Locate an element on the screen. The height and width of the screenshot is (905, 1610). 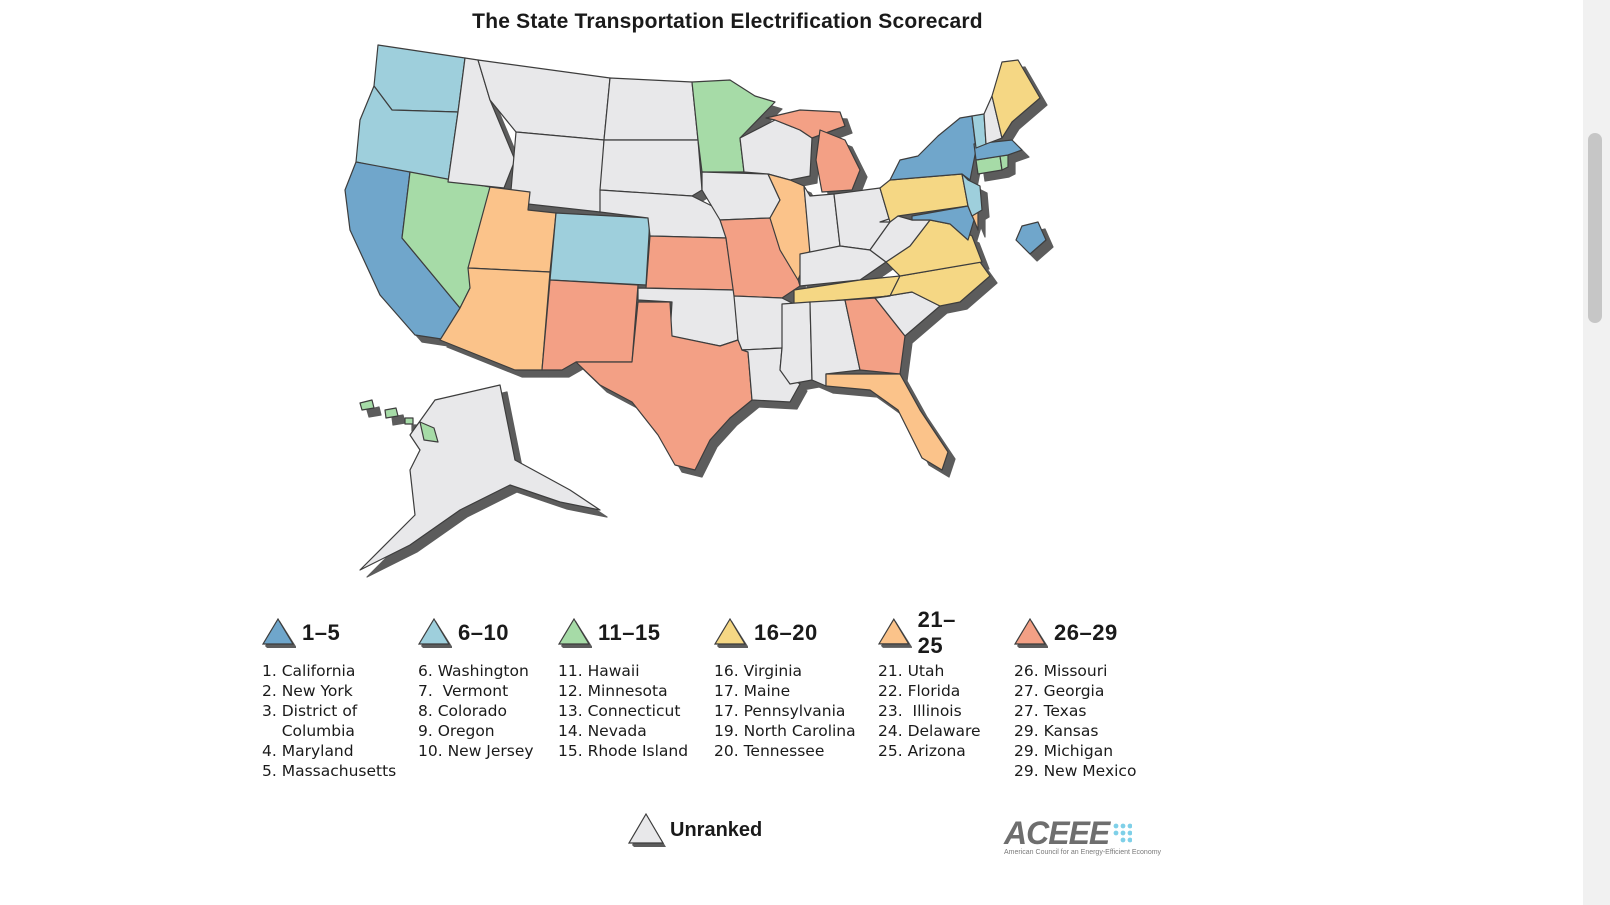
state-ak is located at coordinates (480, 477).